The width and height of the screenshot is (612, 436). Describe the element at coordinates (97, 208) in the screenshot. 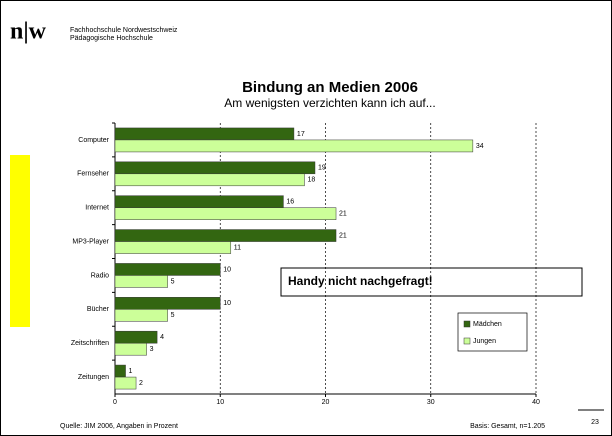

I see `y-tick-label: Internet` at that location.